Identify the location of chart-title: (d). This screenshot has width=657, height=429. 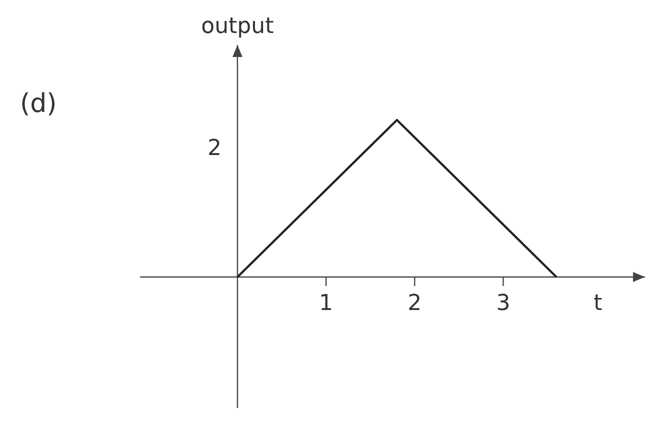
(38, 104).